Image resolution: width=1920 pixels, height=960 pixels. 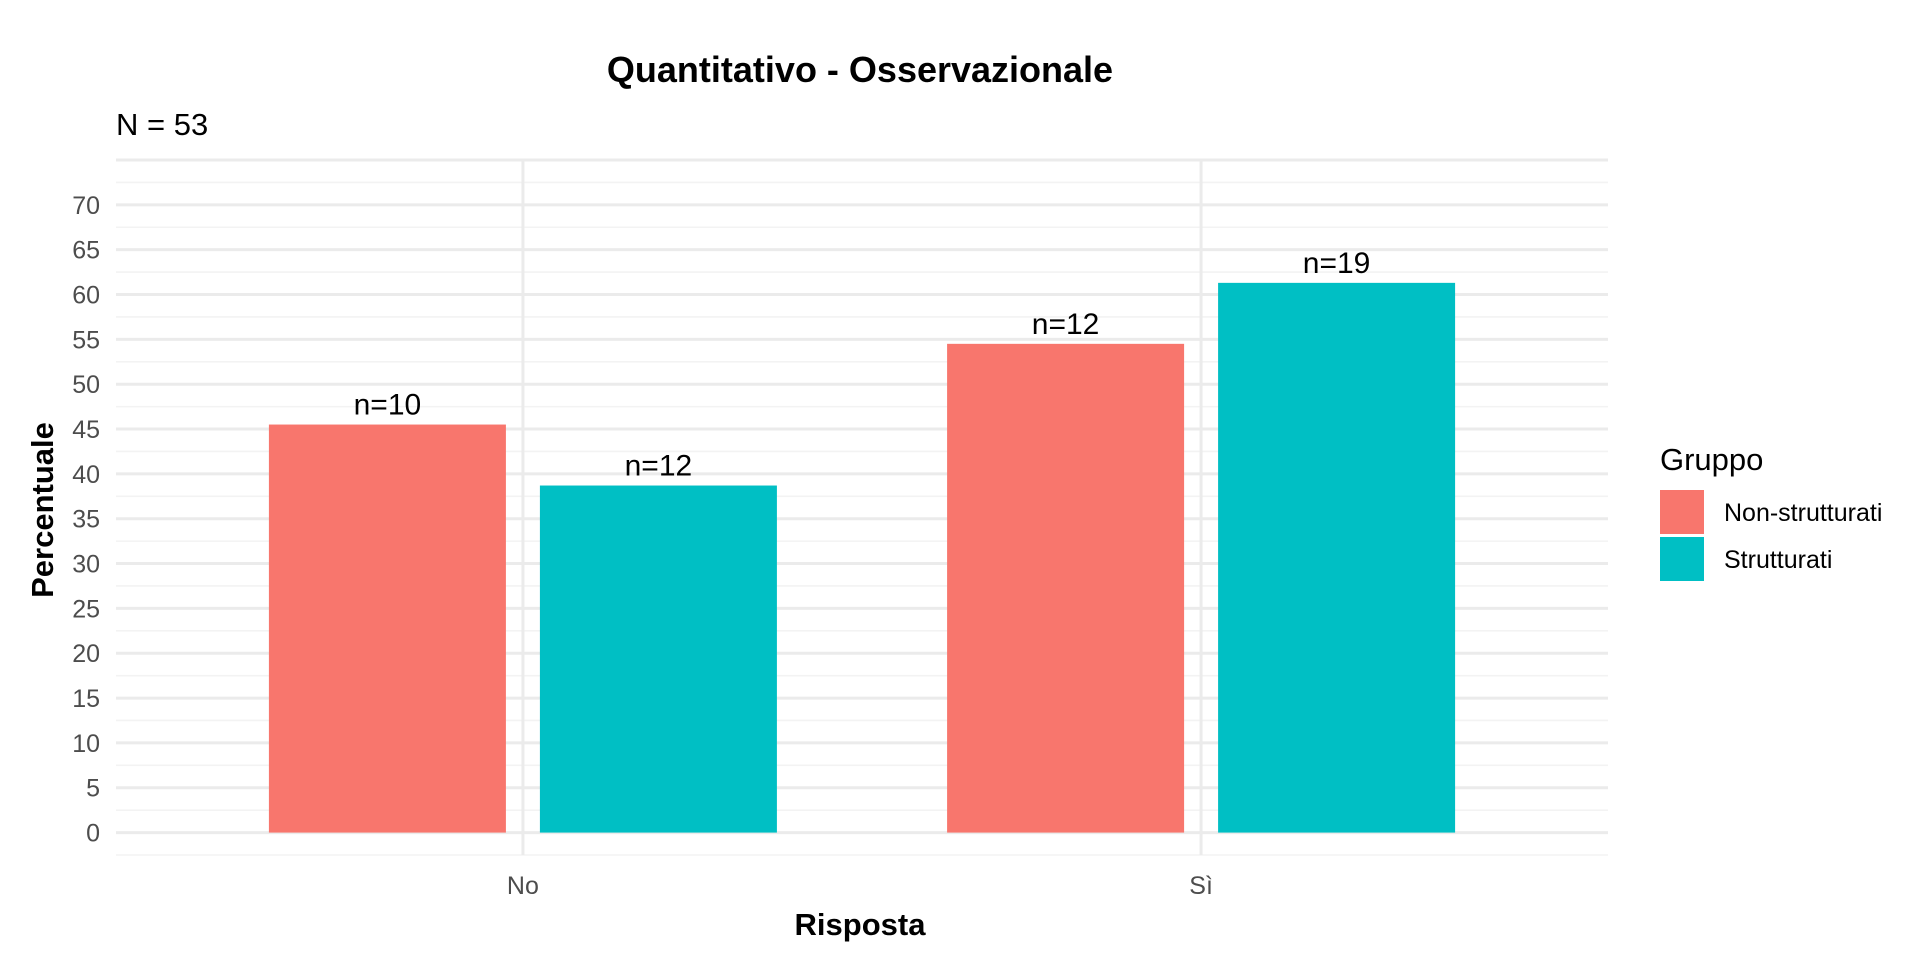 What do you see at coordinates (1771, 535) in the screenshot?
I see `legend-items: Non-strutturati Strutturati` at bounding box center [1771, 535].